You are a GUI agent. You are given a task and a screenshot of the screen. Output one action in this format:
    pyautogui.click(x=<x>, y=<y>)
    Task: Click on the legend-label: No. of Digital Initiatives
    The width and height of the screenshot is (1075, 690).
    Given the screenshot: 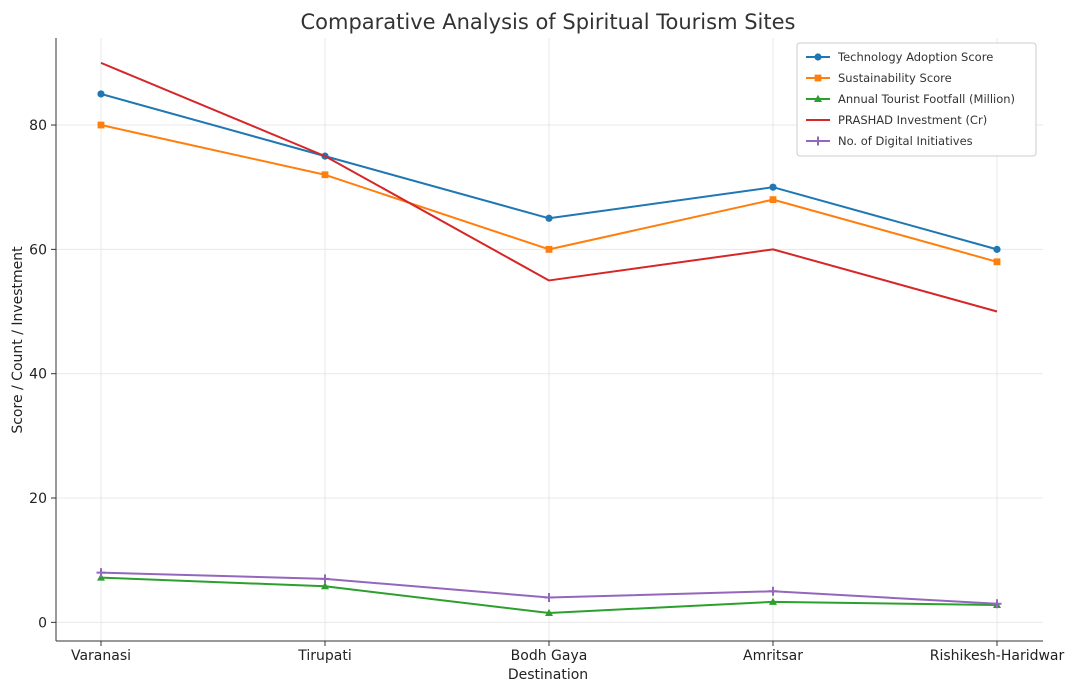 What is the action you would take?
    pyautogui.click(x=905, y=141)
    